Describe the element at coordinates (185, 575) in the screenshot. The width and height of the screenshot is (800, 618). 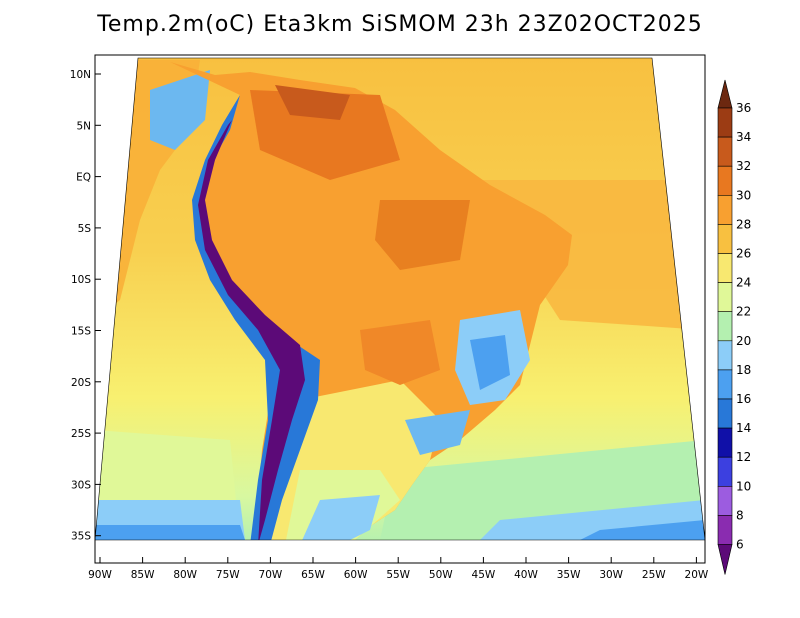
I see `lon-tick-label: 80W` at that location.